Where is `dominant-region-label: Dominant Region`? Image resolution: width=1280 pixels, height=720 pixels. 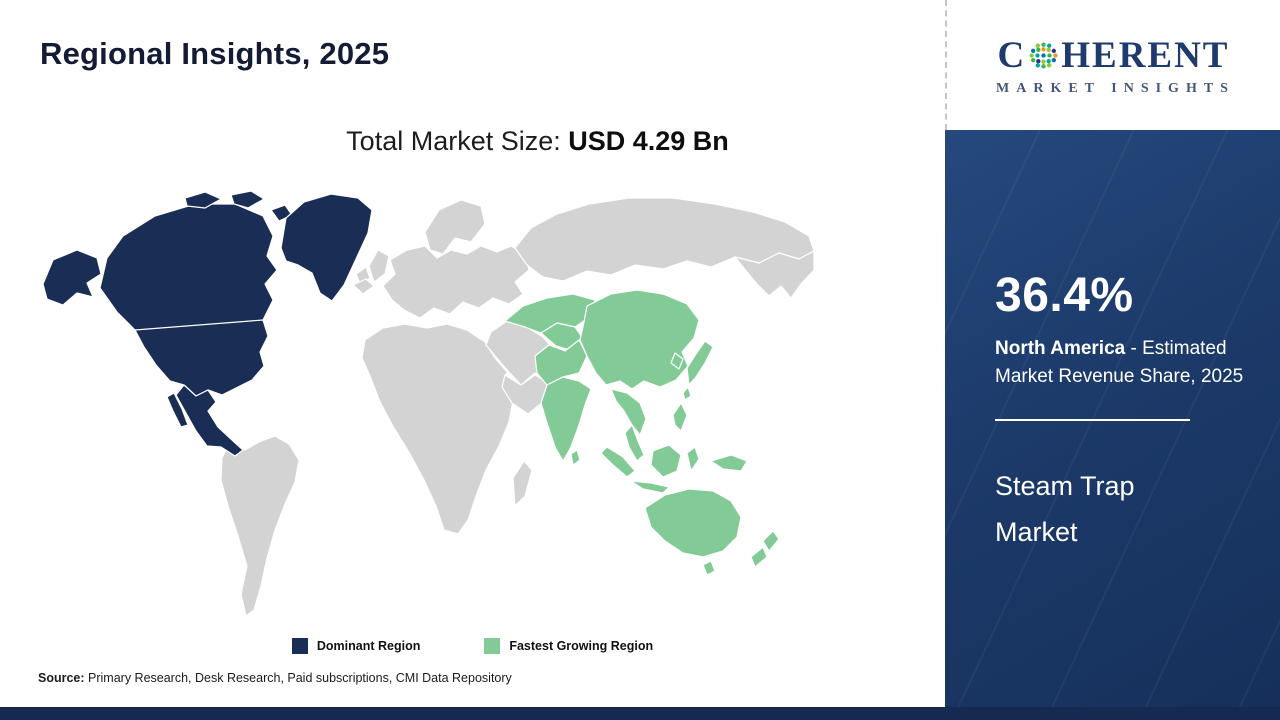 dominant-region-label: Dominant Region is located at coordinates (368, 646).